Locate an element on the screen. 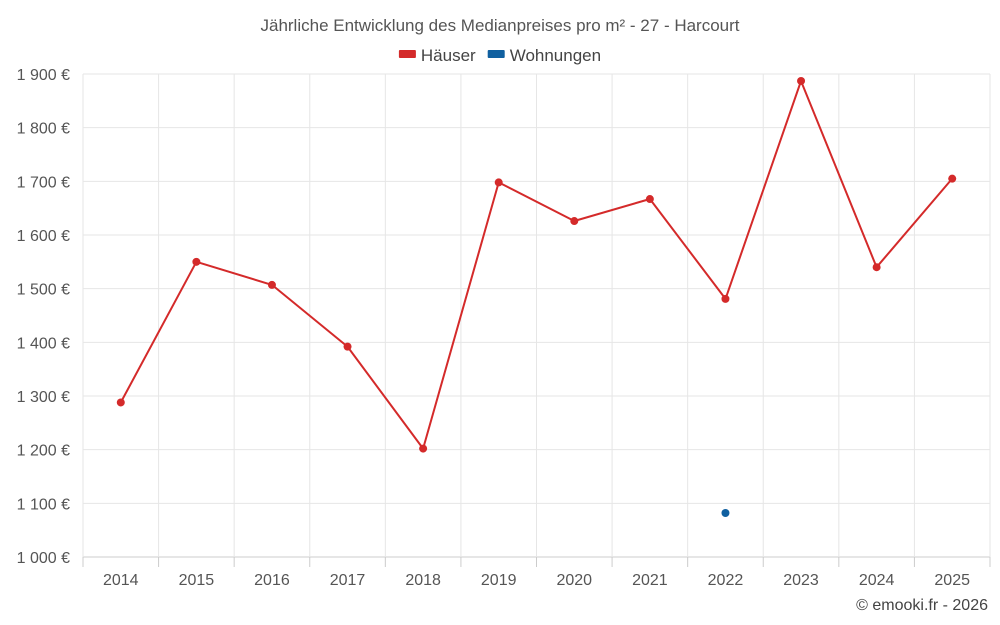 This screenshot has width=1000, height=625. legend: Häuser Wohnungen is located at coordinates (499, 55).